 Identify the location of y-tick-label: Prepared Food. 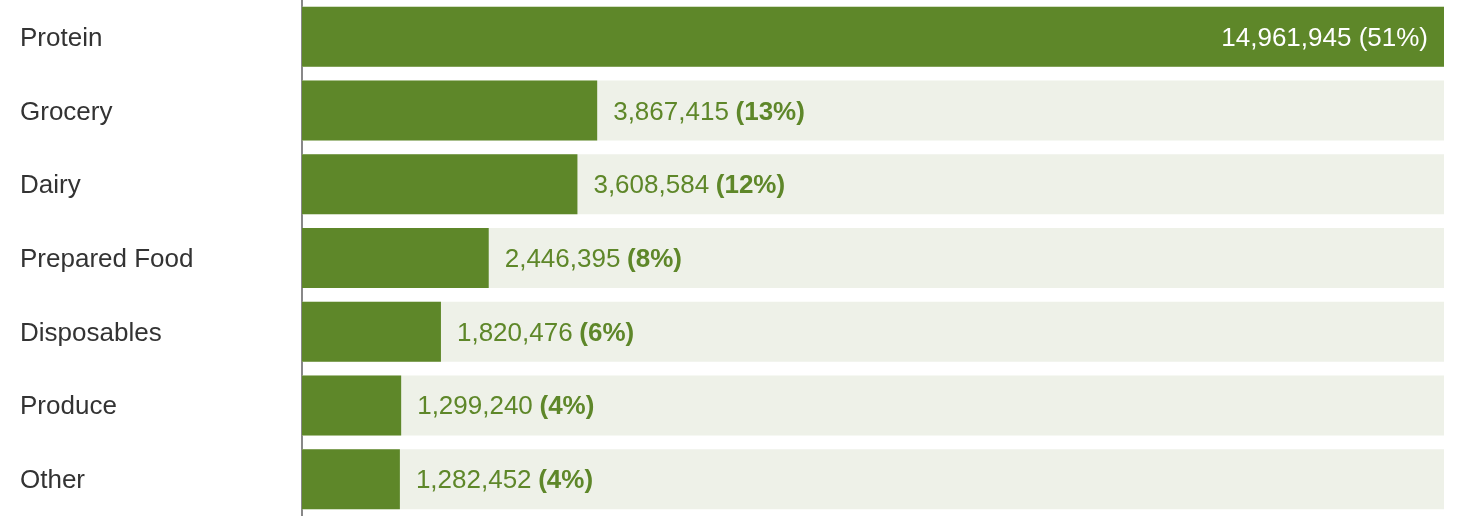
(107, 258).